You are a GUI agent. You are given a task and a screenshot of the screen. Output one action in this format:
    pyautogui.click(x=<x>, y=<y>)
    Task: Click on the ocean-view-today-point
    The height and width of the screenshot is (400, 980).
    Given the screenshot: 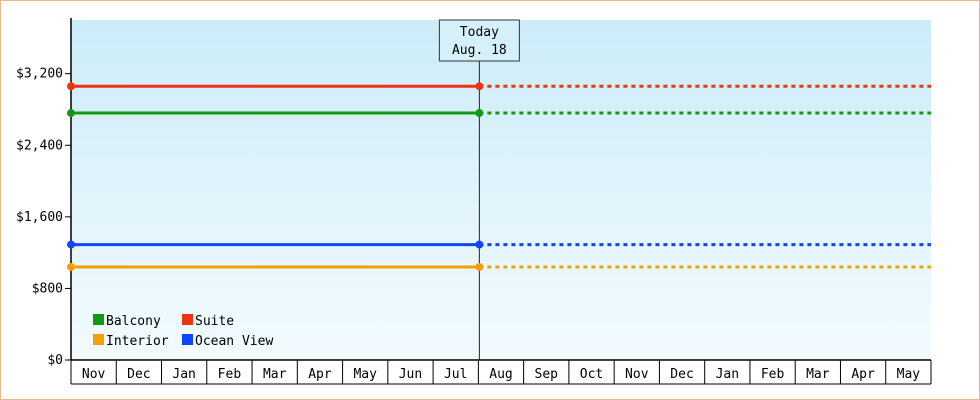 What is the action you would take?
    pyautogui.click(x=479, y=244)
    